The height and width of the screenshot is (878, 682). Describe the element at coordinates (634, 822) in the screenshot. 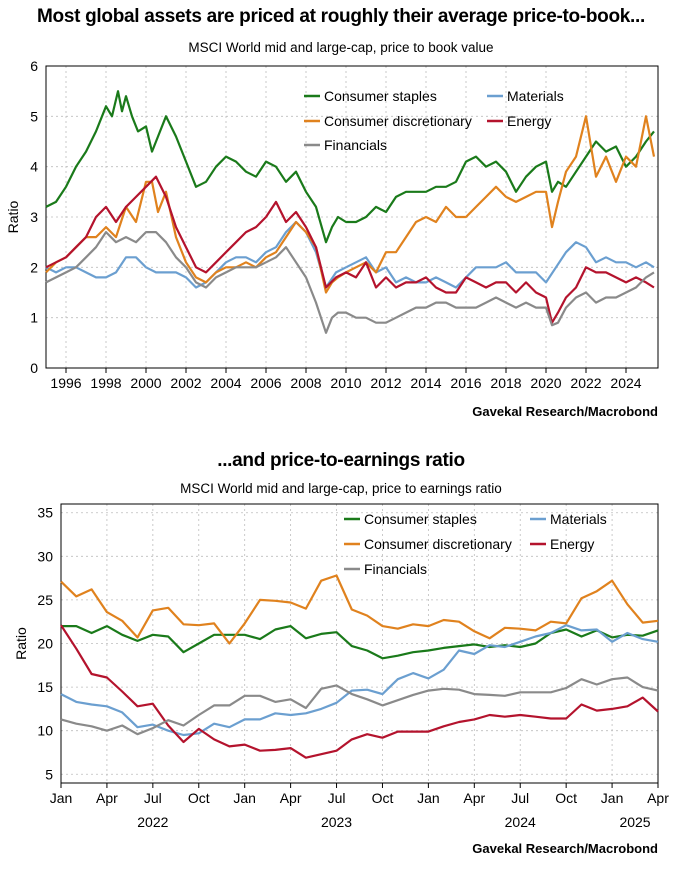

I see `year-label: 2025` at that location.